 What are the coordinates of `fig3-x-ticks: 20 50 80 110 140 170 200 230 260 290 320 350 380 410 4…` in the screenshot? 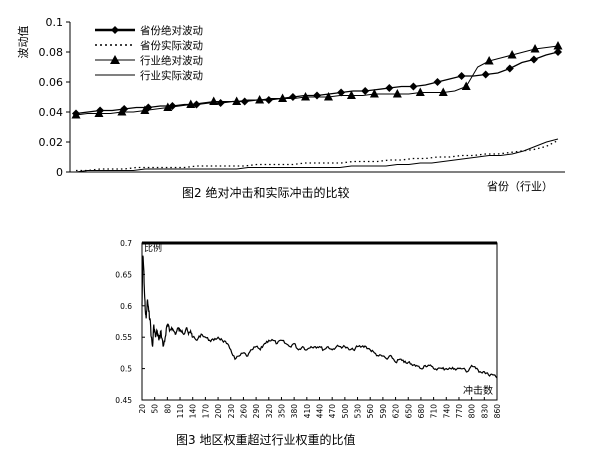 It's located at (320, 407).